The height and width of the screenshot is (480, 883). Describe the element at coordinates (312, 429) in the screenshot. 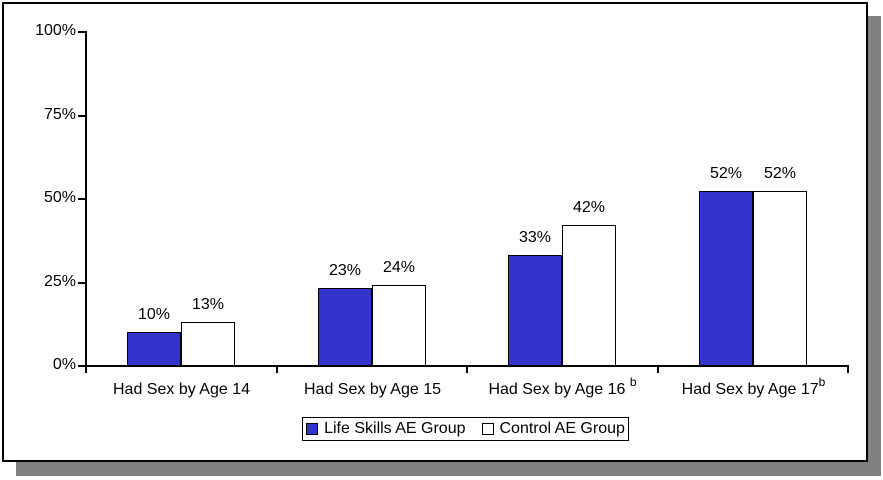

I see `legend-swatch-life-skills-icon` at that location.